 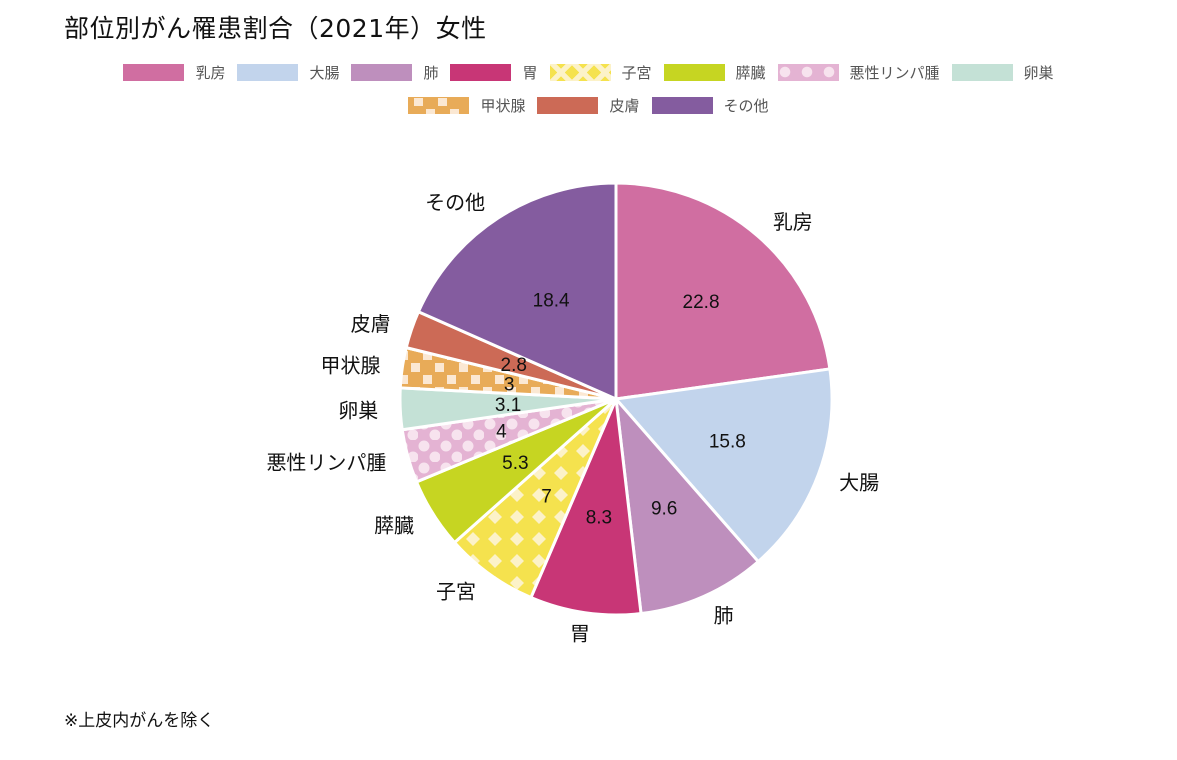 I want to click on slice-category-label: 甲状腺, so click(x=351, y=366).